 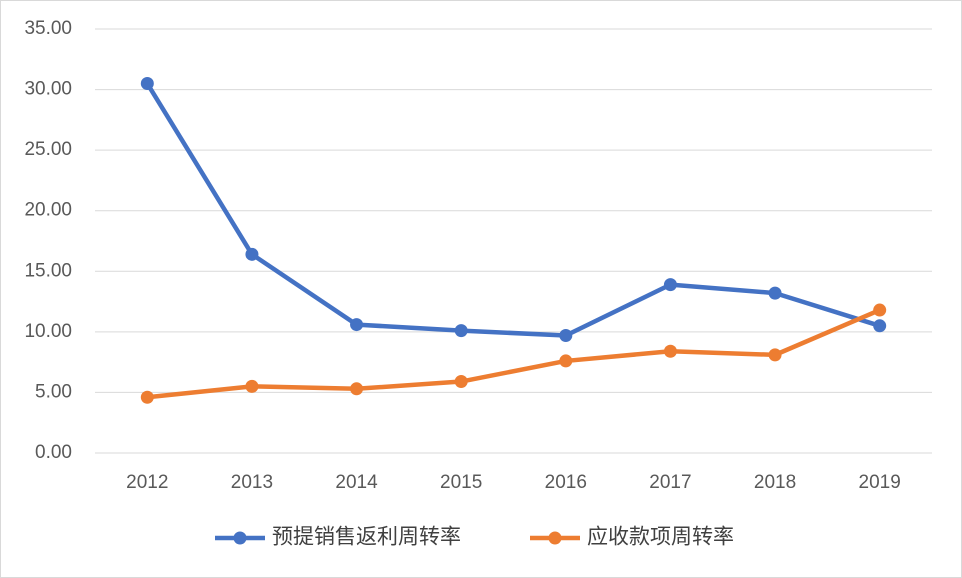 What do you see at coordinates (48, 149) in the screenshot?
I see `y-tick-label: 25.00` at bounding box center [48, 149].